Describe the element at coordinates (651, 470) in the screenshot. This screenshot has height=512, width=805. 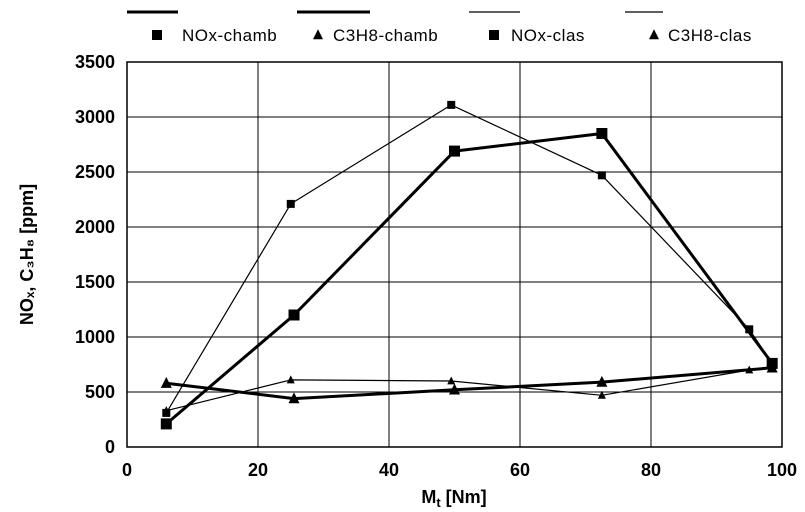
I see `x-tick-label: 80` at that location.